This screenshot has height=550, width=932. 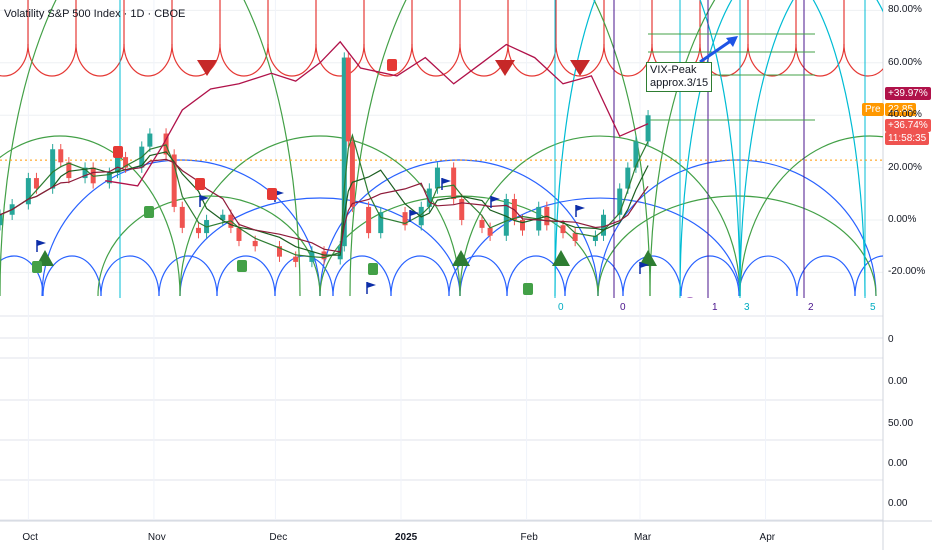 What do you see at coordinates (908, 125) in the screenshot?
I see `series-b-price-tag: +36.74%` at bounding box center [908, 125].